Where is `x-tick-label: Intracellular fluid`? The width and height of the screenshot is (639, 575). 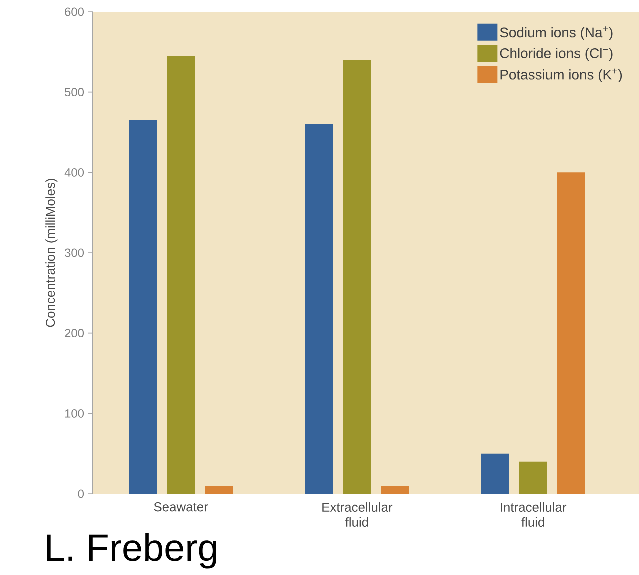 x-tick-label: Intracellular fluid is located at coordinates (534, 514).